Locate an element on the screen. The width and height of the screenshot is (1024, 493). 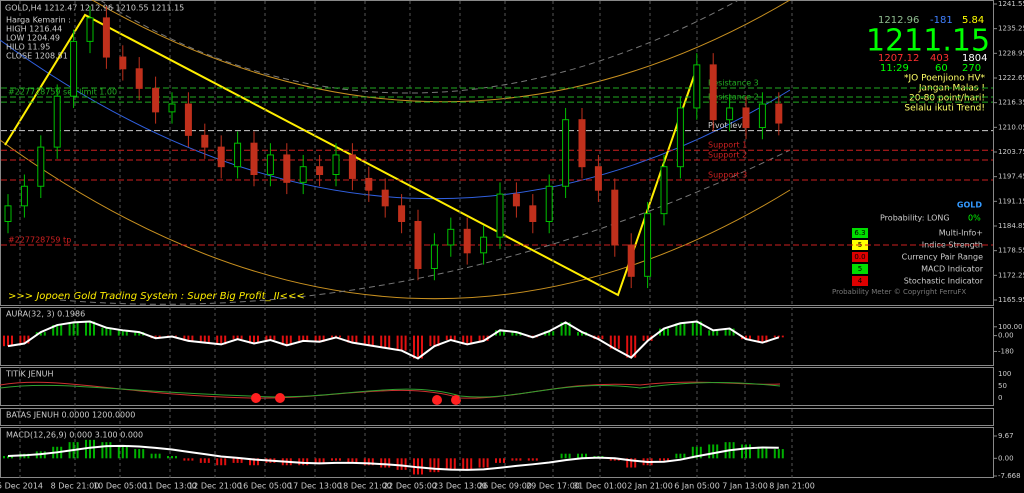
x-label: 31 Dec 01:00 is located at coordinates (600, 486).